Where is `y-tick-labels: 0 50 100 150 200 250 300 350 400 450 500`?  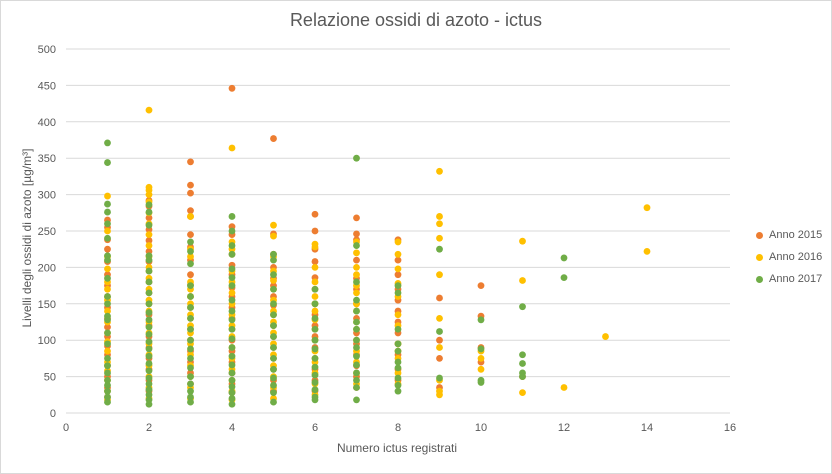
y-tick-labels: 0 50 100 150 200 250 300 350 400 450 500 is located at coordinates (47, 232).